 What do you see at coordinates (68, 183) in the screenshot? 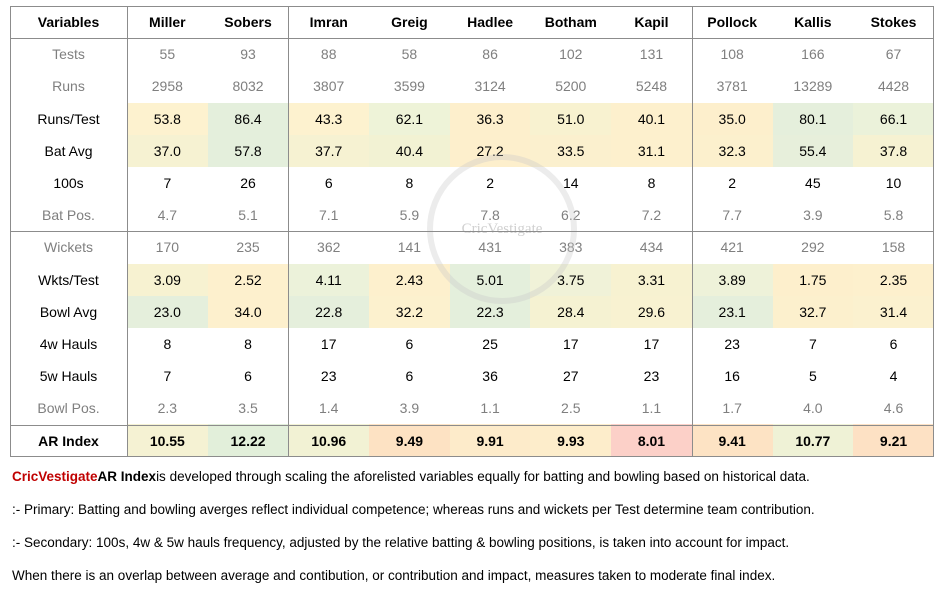
I see `row-label: 100s` at bounding box center [68, 183].